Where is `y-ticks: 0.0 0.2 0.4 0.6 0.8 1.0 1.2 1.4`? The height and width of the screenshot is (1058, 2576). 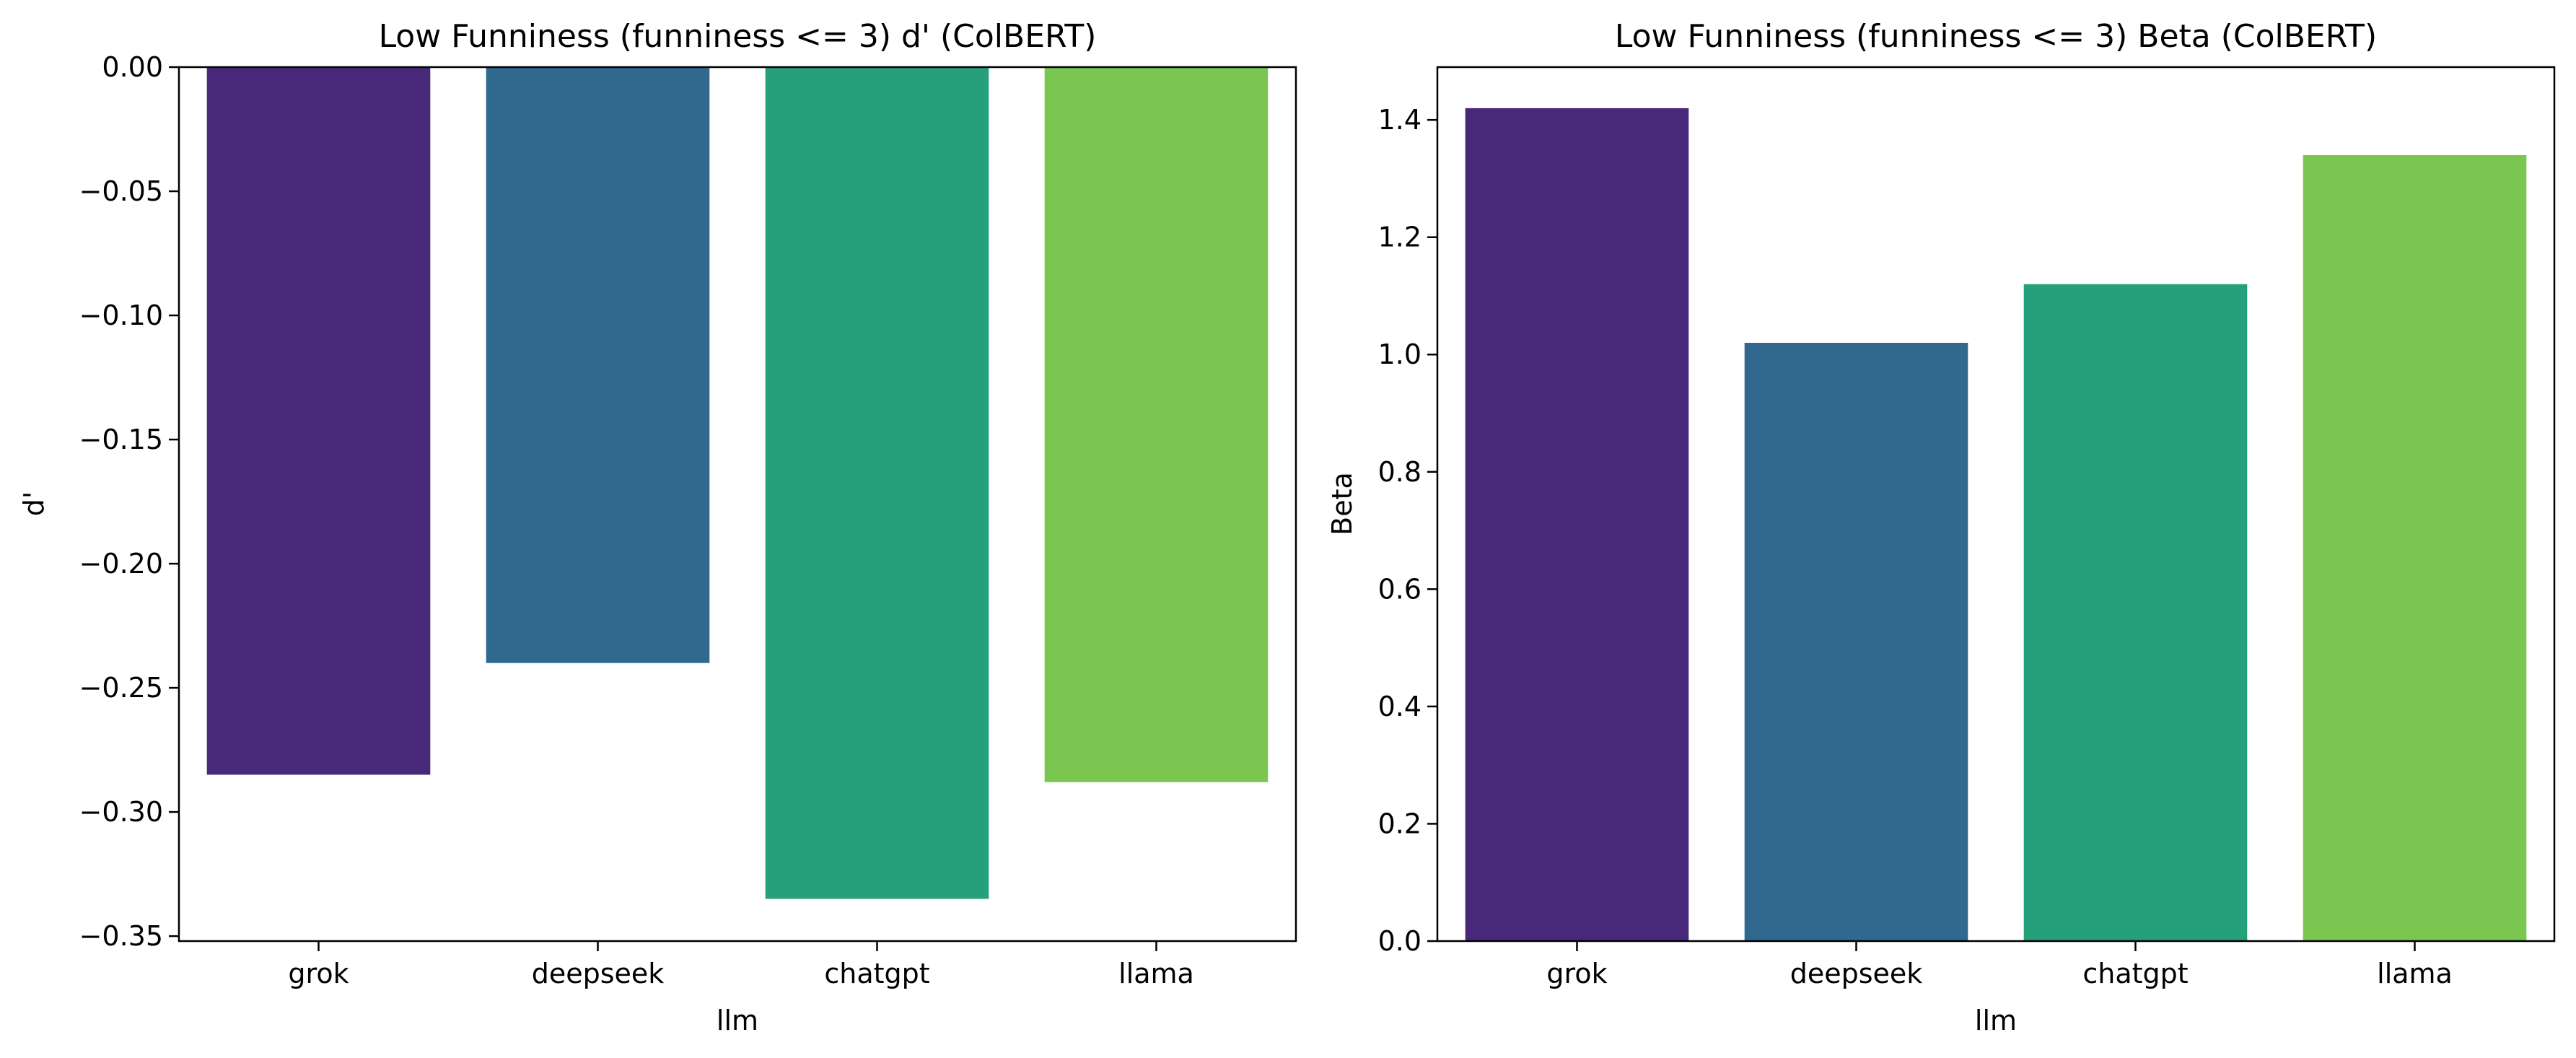 y-ticks: 0.0 0.2 0.4 0.6 0.8 1.0 1.2 1.4 is located at coordinates (1407, 530).